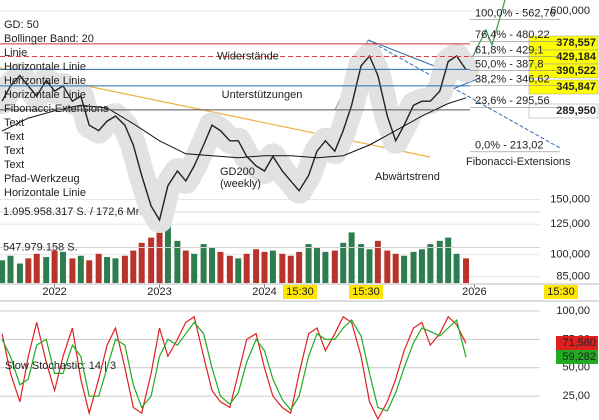 This screenshot has width=599, height=420. What do you see at coordinates (518, 162) in the screenshot?
I see `fibonacci-name: Fibonacci-Extensions` at bounding box center [518, 162].